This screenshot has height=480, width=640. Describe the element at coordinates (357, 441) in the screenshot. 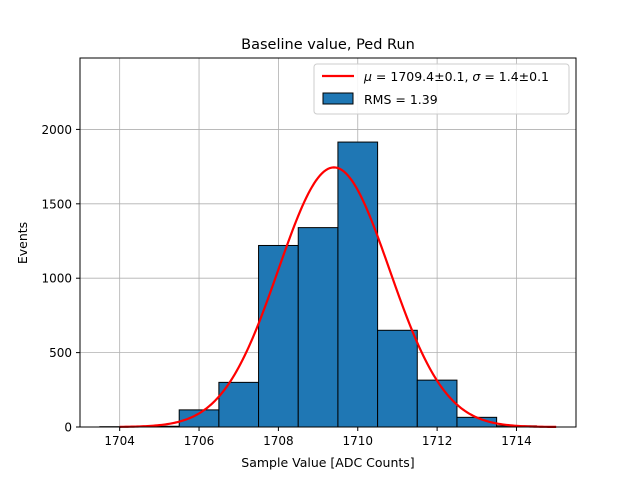

I see `x-tick-label: 1710` at that location.